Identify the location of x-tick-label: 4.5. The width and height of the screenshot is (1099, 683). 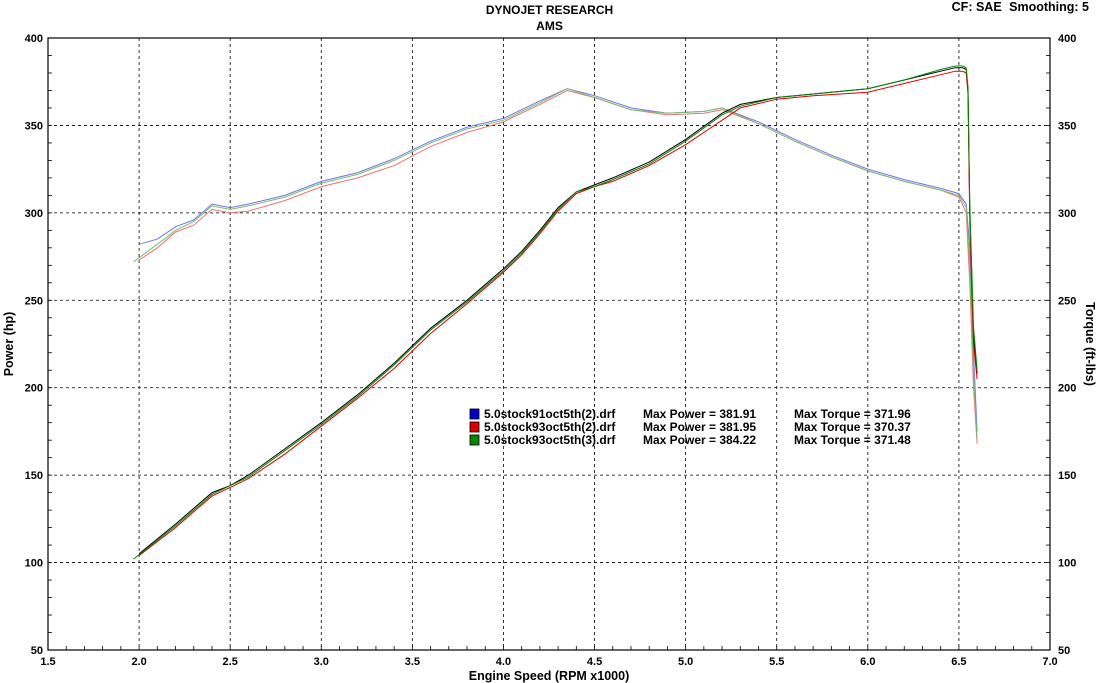
(594, 662).